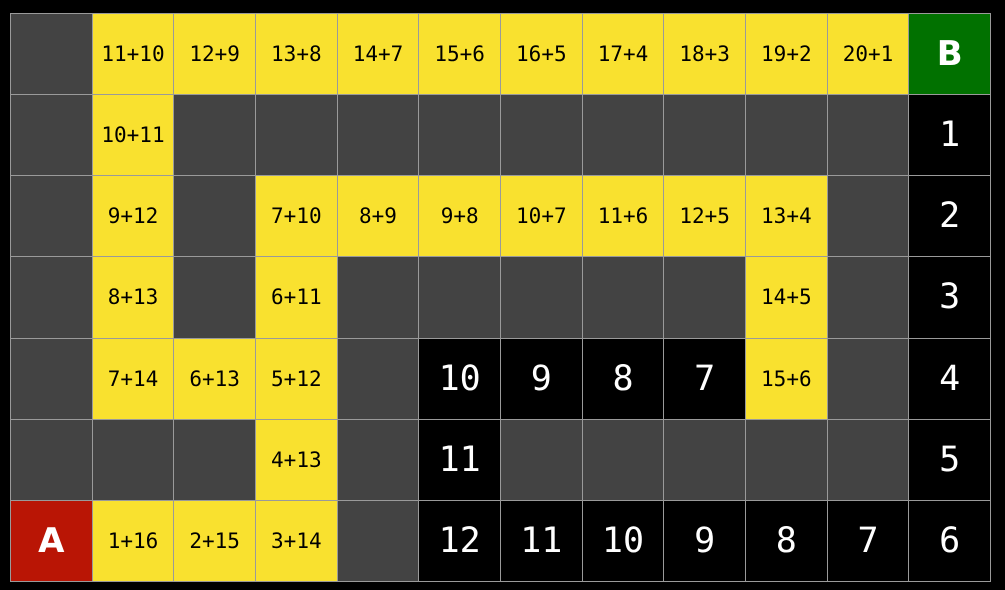 The image size is (1005, 590). Describe the element at coordinates (949, 216) in the screenshot. I see `distance-cell: 2` at that location.